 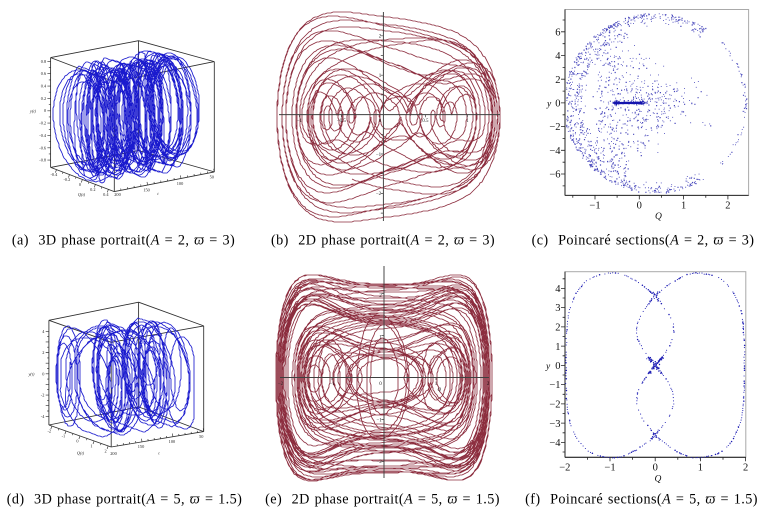 I want to click on svg-text: 6, so click(x=557, y=32).